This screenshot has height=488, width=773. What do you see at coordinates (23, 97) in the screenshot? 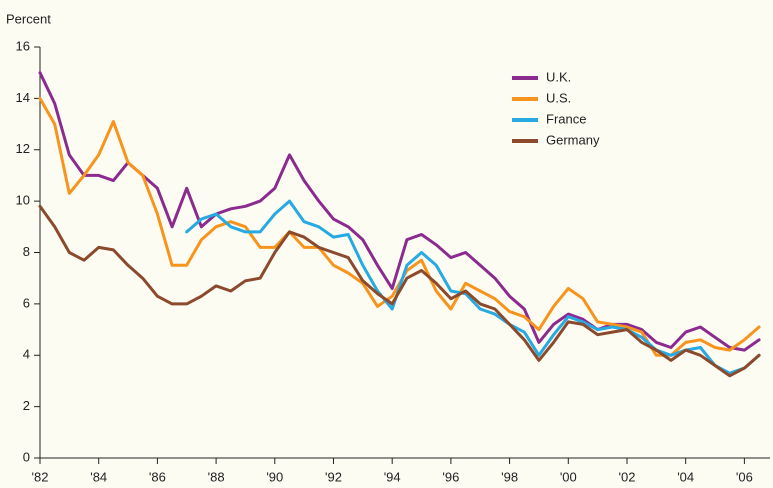
I see `y-tick-label: 14` at bounding box center [23, 97].